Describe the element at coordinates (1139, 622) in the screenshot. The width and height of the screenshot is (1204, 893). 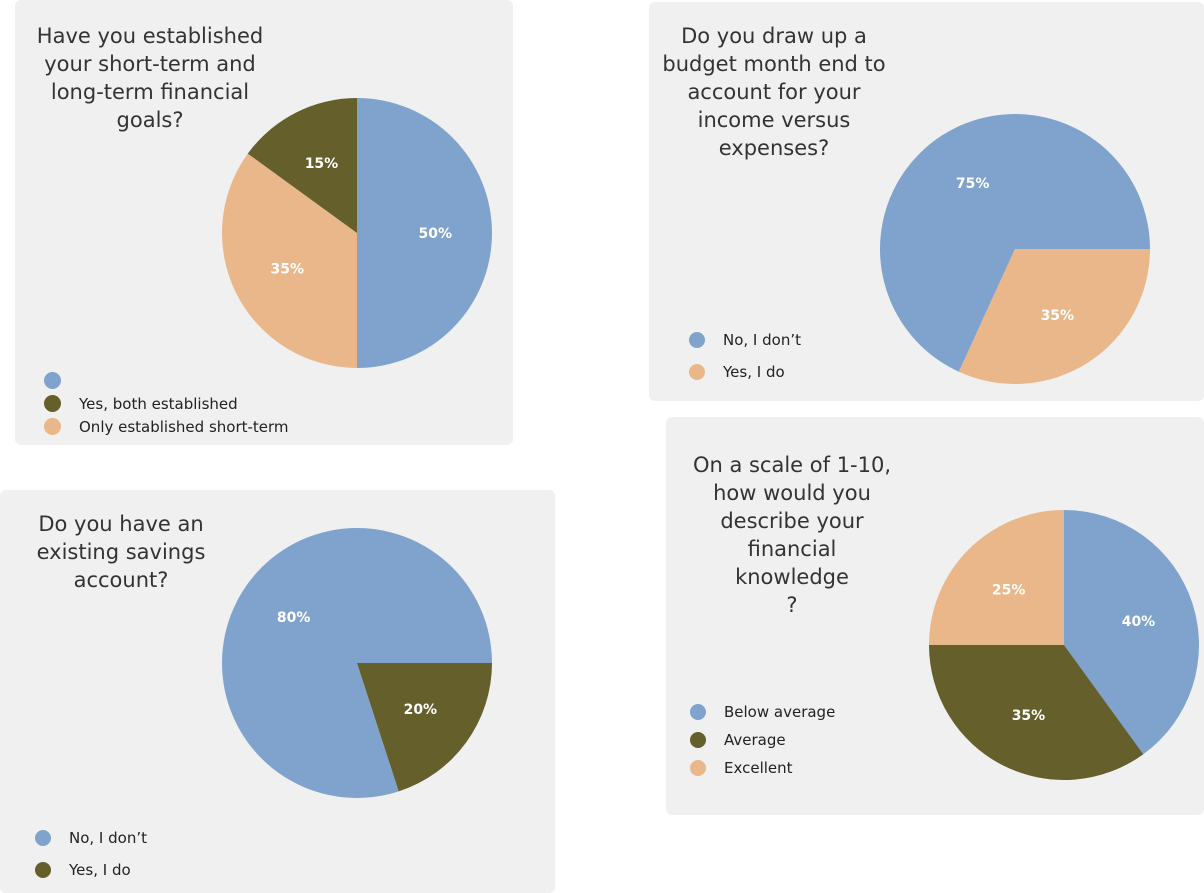
I see `slice-label: 40%` at that location.